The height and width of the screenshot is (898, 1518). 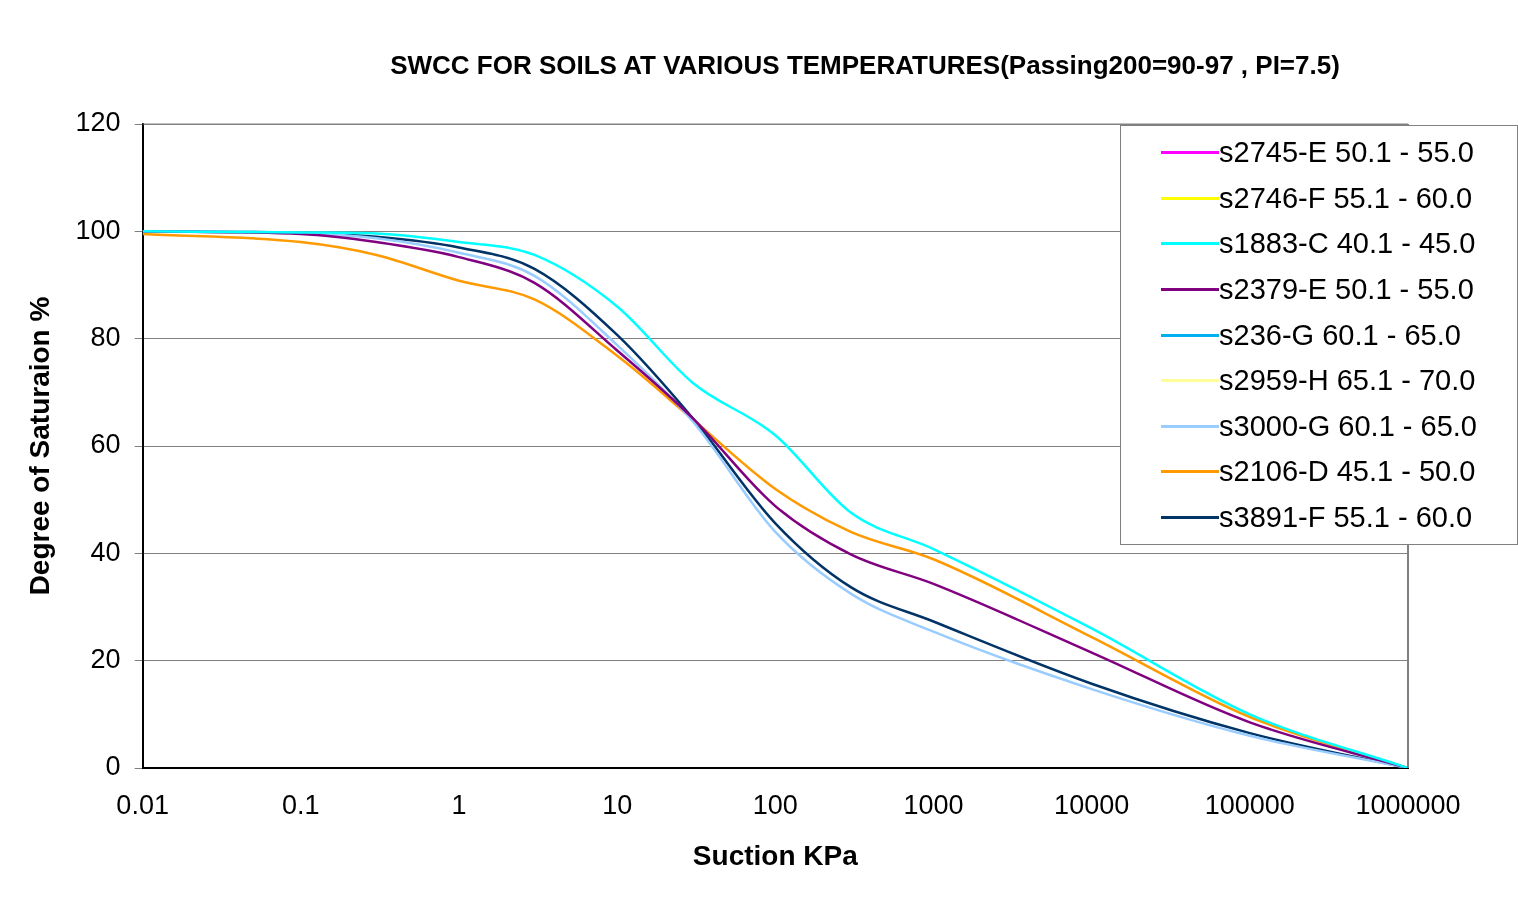 What do you see at coordinates (1347, 472) in the screenshot?
I see `legend-label: s2106-D 45.1 - 50.0` at bounding box center [1347, 472].